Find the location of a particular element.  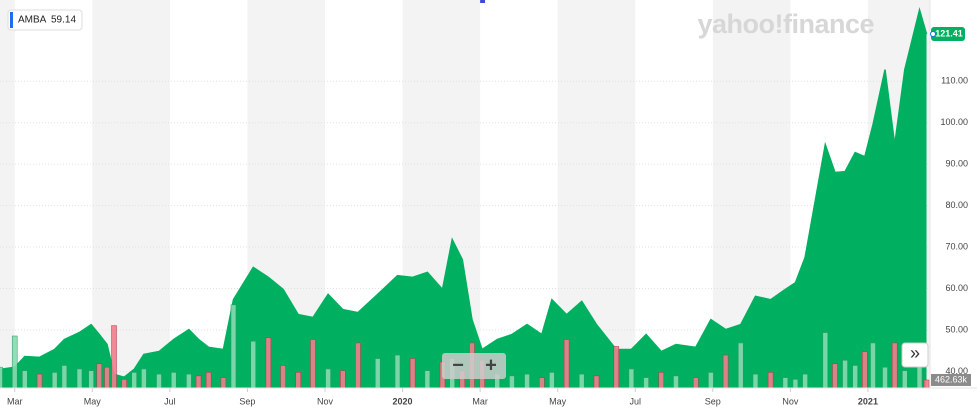

legend-swatch is located at coordinates (11, 20).